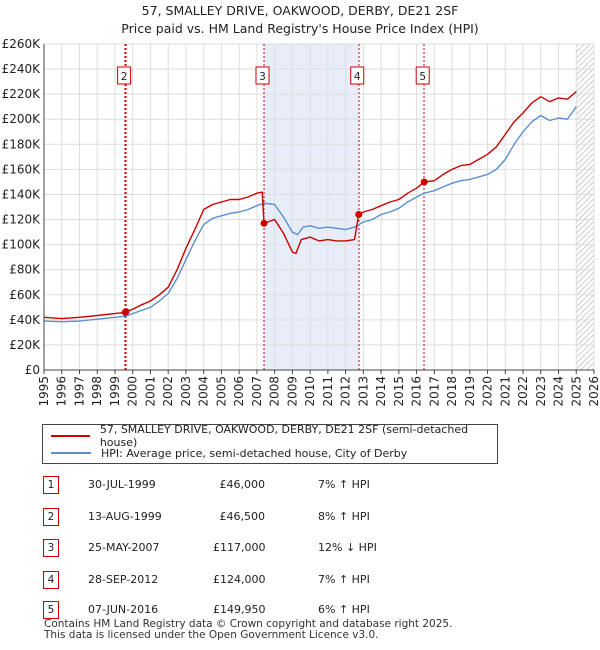 This screenshot has height=650, width=600. What do you see at coordinates (25, 270) in the screenshot?
I see `y-tick-label: £80K` at bounding box center [25, 270].